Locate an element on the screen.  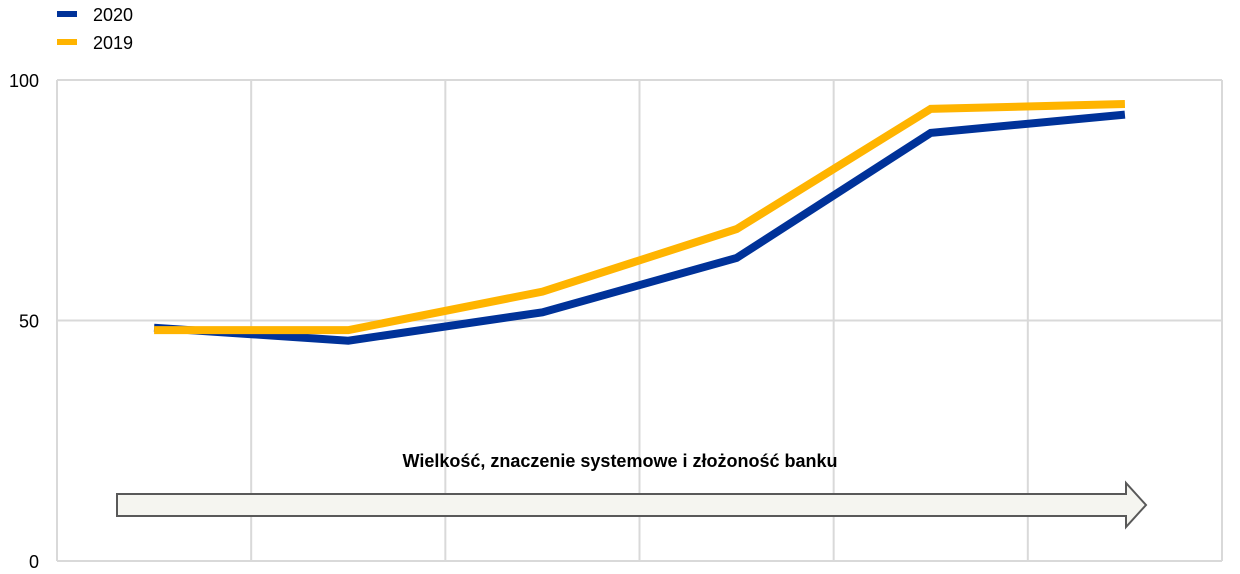
legend: 2020 2019 is located at coordinates (95, 29).